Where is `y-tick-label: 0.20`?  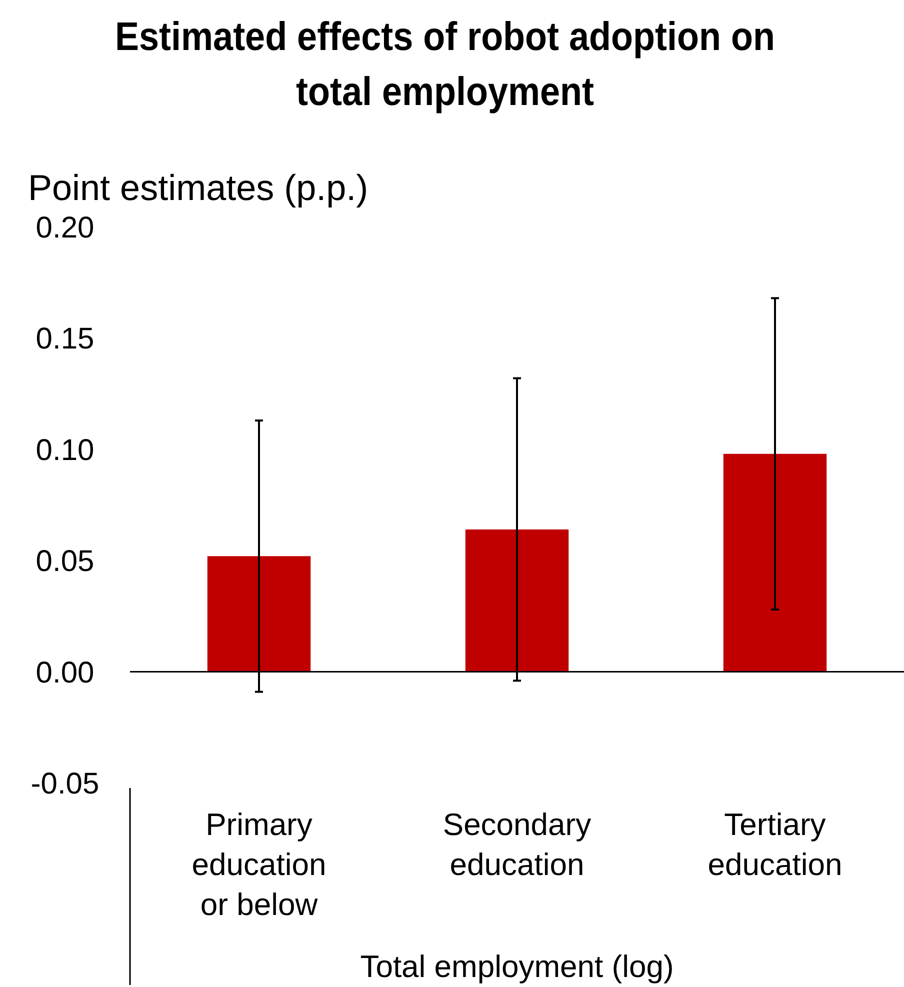 y-tick-label: 0.20 is located at coordinates (65, 228).